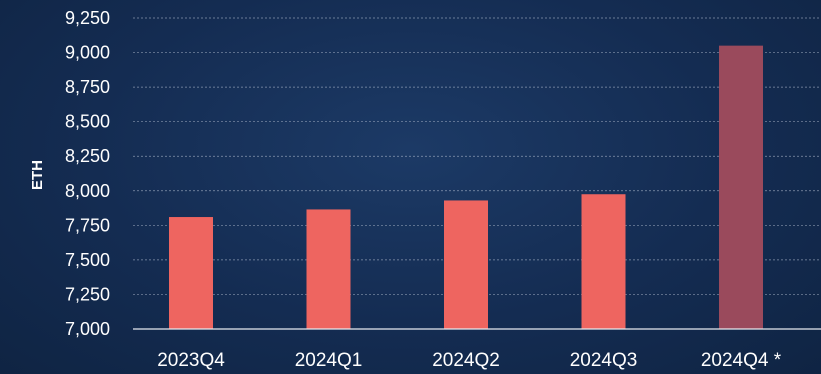  I want to click on x-axis-ticks: 2023Q4 2024Q1 2024Q2 2024Q3 2024Q4 *, so click(469, 360).